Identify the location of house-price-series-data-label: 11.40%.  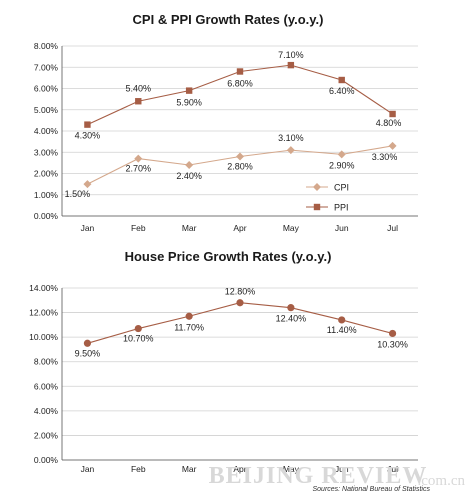
(342, 330).